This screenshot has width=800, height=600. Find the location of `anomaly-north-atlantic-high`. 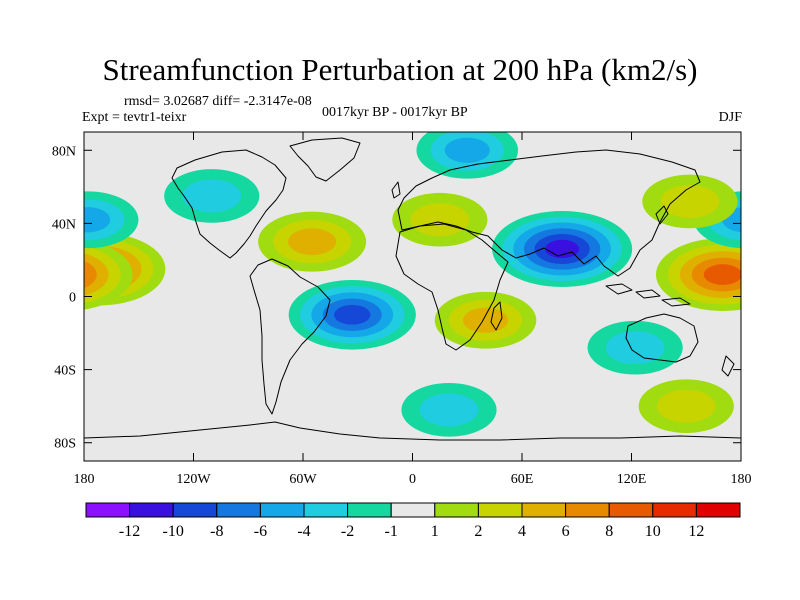

anomaly-north-atlantic-high is located at coordinates (312, 241).